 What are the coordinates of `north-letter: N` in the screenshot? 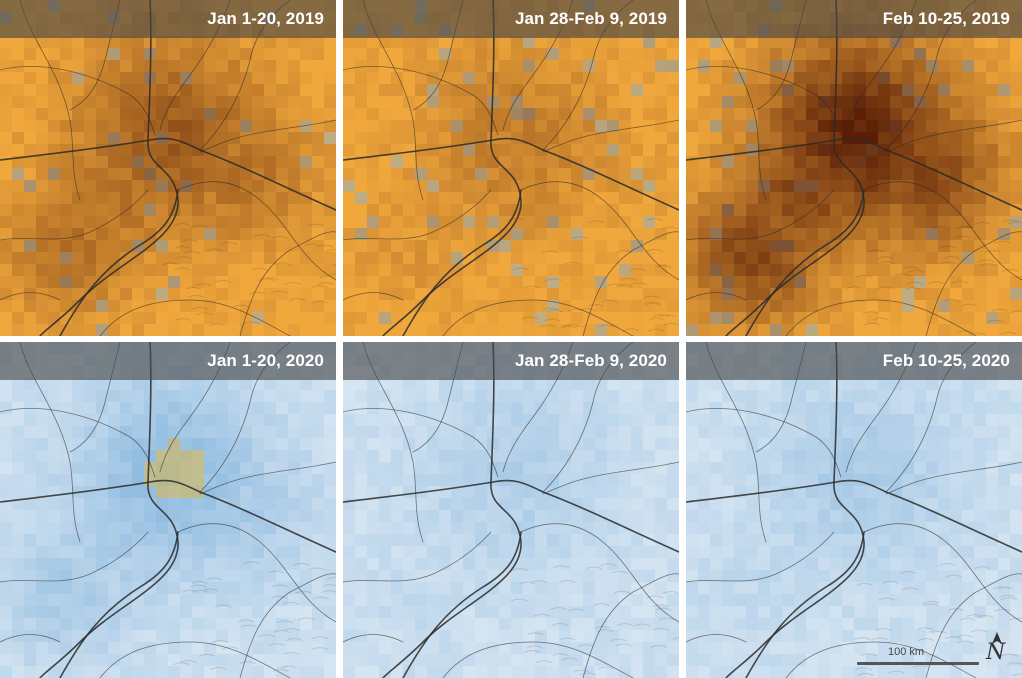 It's located at (996, 652).